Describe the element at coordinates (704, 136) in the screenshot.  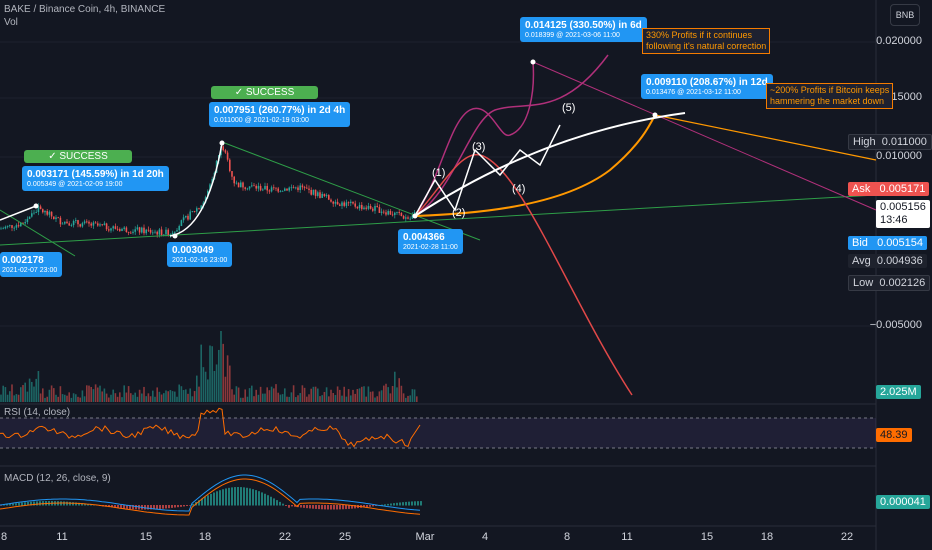
I see `projection-line` at that location.